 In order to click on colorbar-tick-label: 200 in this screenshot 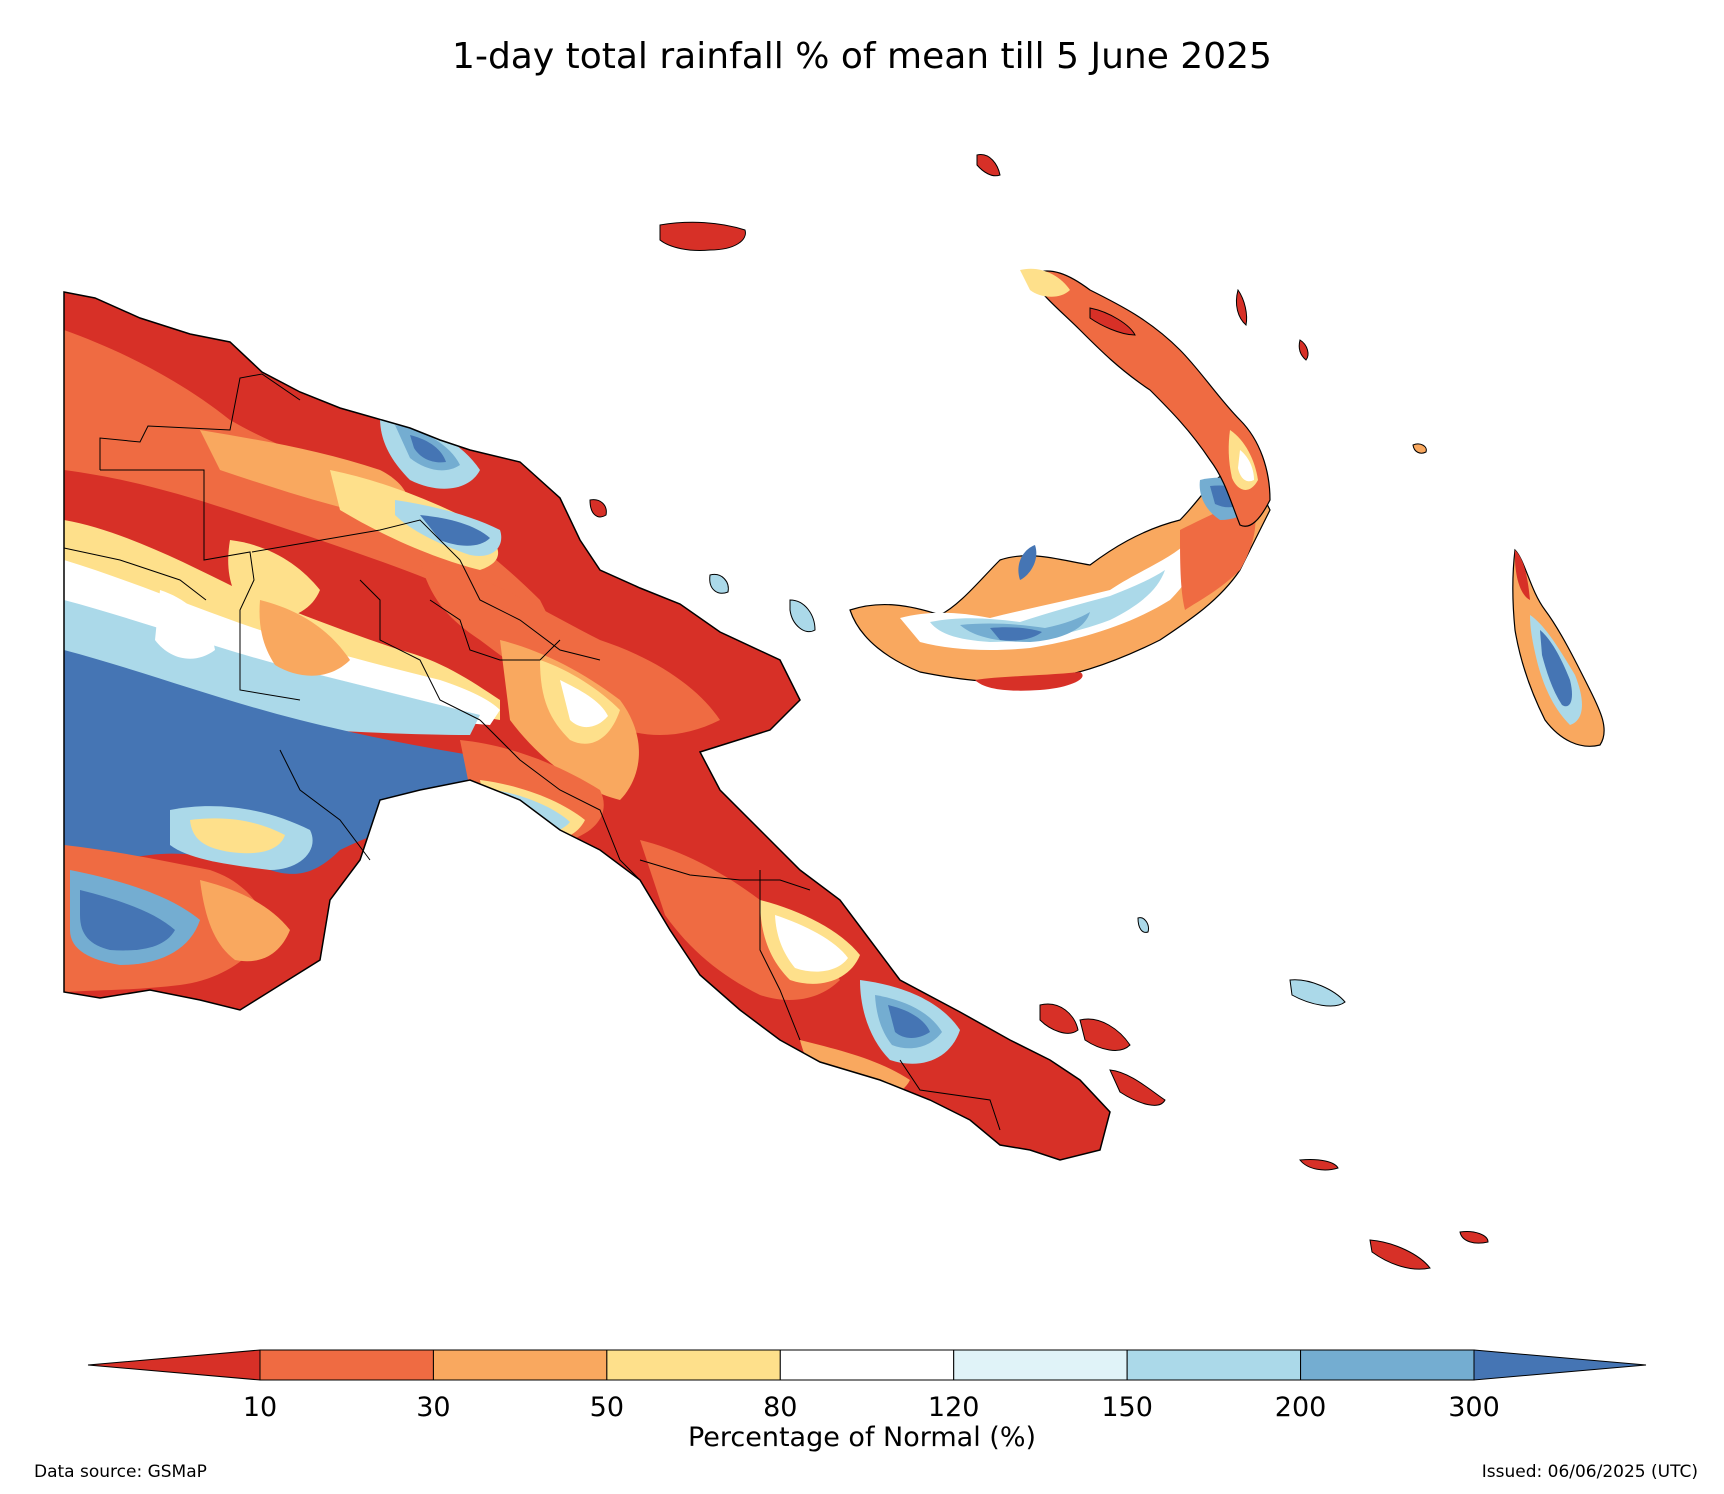, I will do `click(1300, 1407)`.